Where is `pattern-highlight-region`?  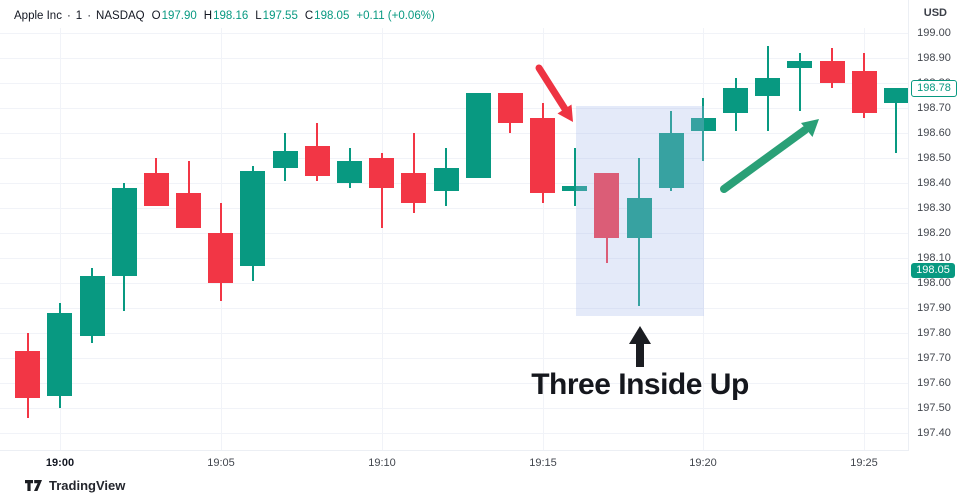
pattern-highlight-region is located at coordinates (640, 210).